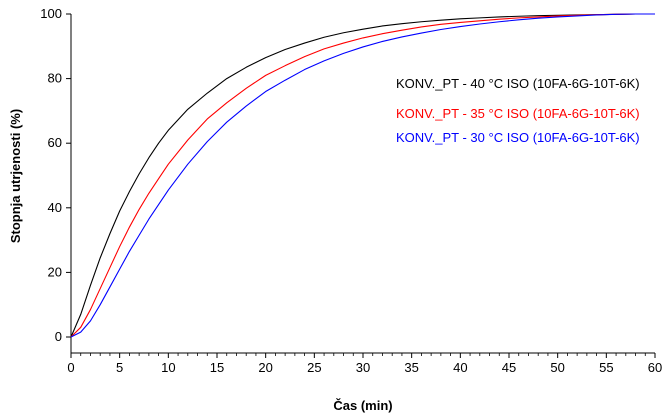 This screenshot has height=416, width=665. Describe the element at coordinates (655, 367) in the screenshot. I see `x-tick-label: 60` at that location.